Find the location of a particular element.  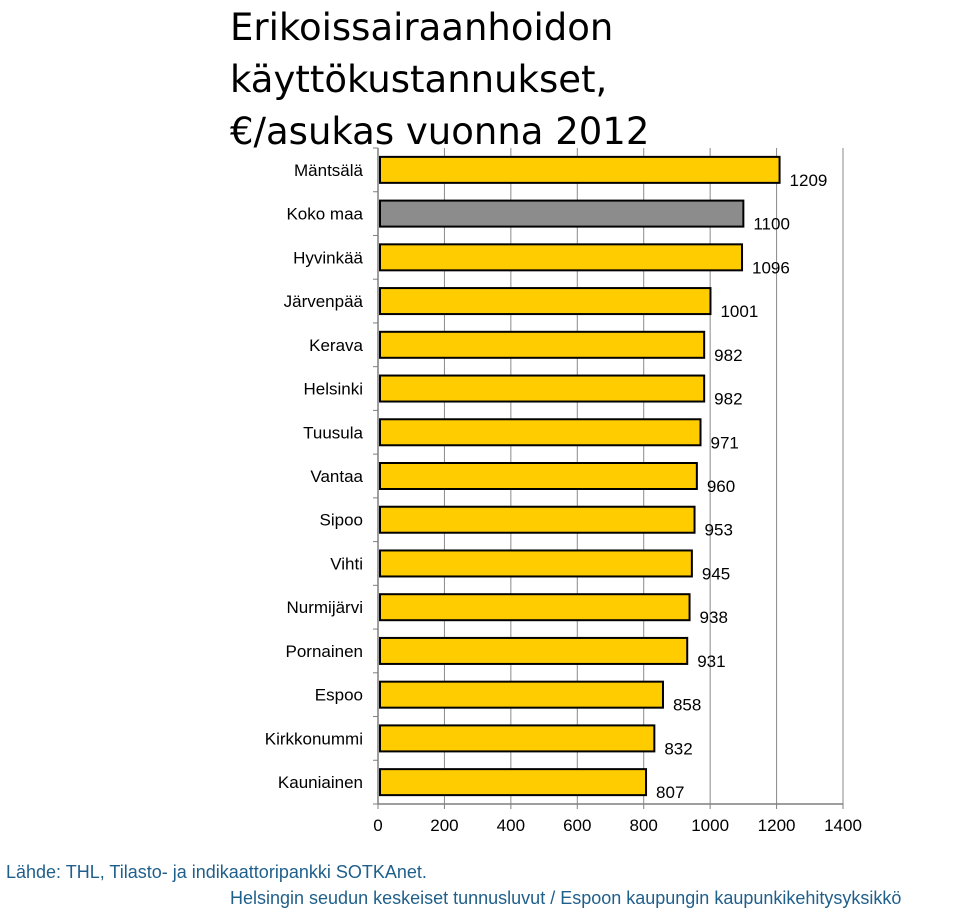

category-label: Mäntsälä is located at coordinates (329, 170).